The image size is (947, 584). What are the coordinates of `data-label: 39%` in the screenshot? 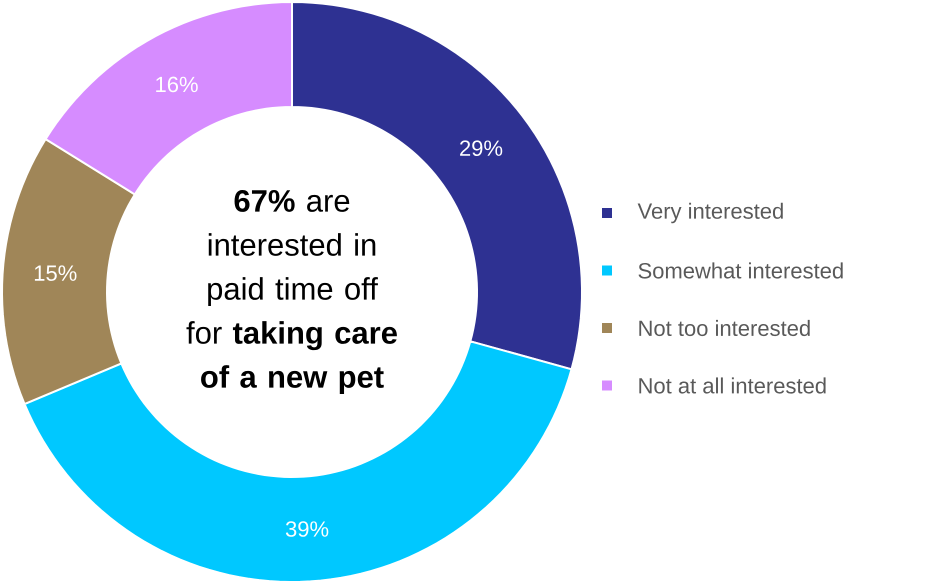 It's located at (307, 529).